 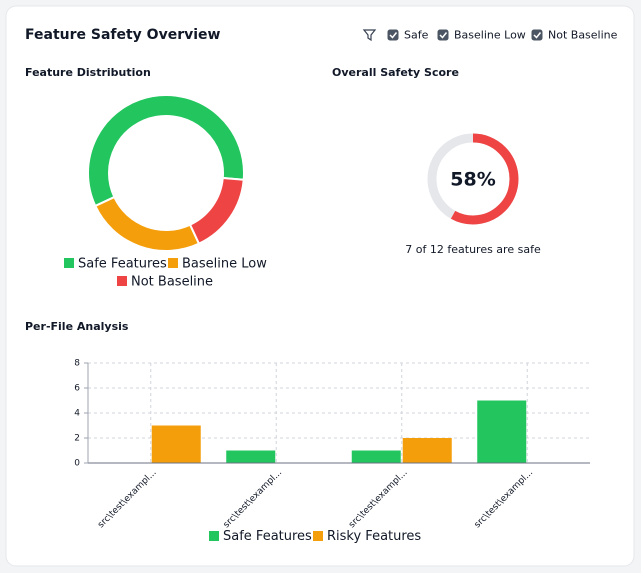 I want to click on y-tick-label: 2, so click(x=77, y=439).